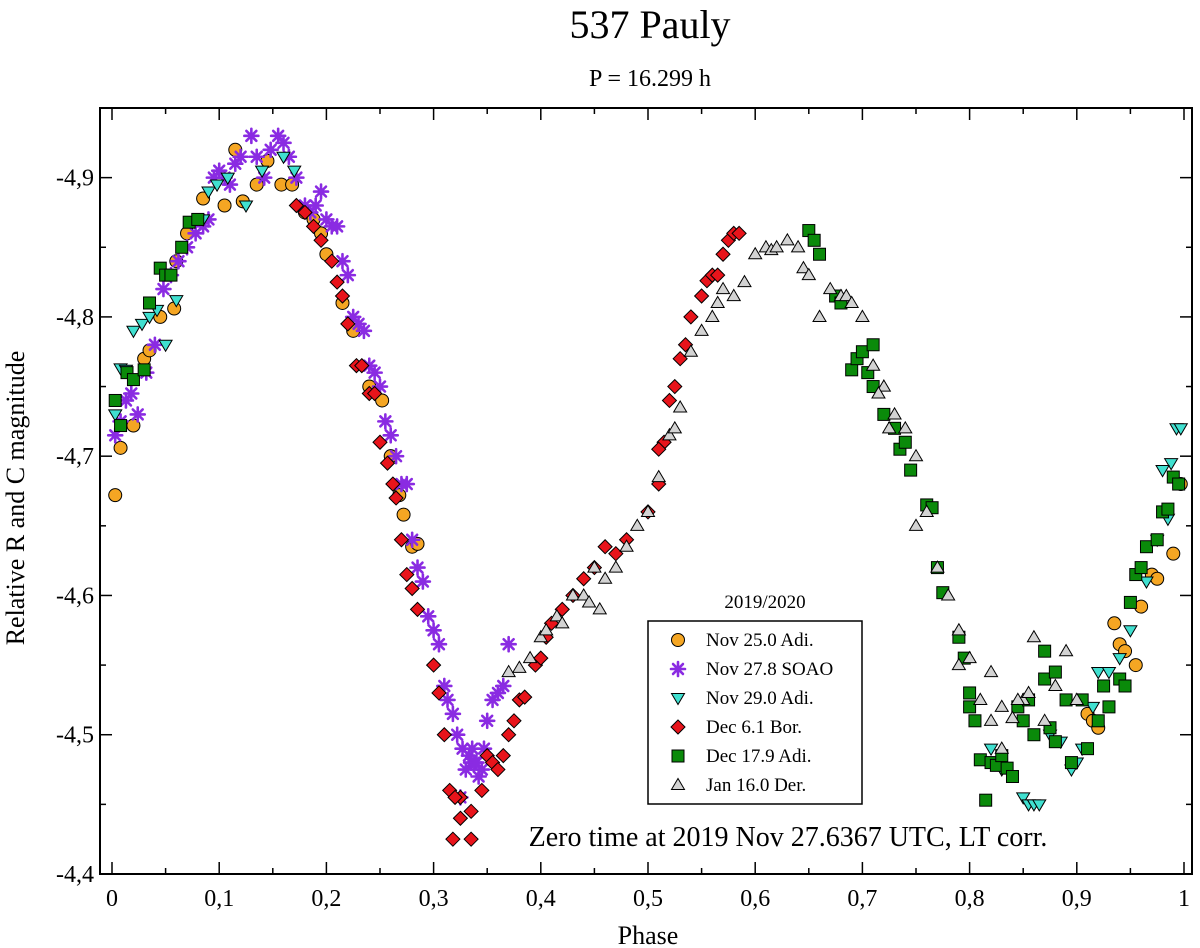 This screenshot has height=948, width=1200. What do you see at coordinates (754, 727) in the screenshot?
I see `legend-label: Dec 6.1 Bor.` at bounding box center [754, 727].